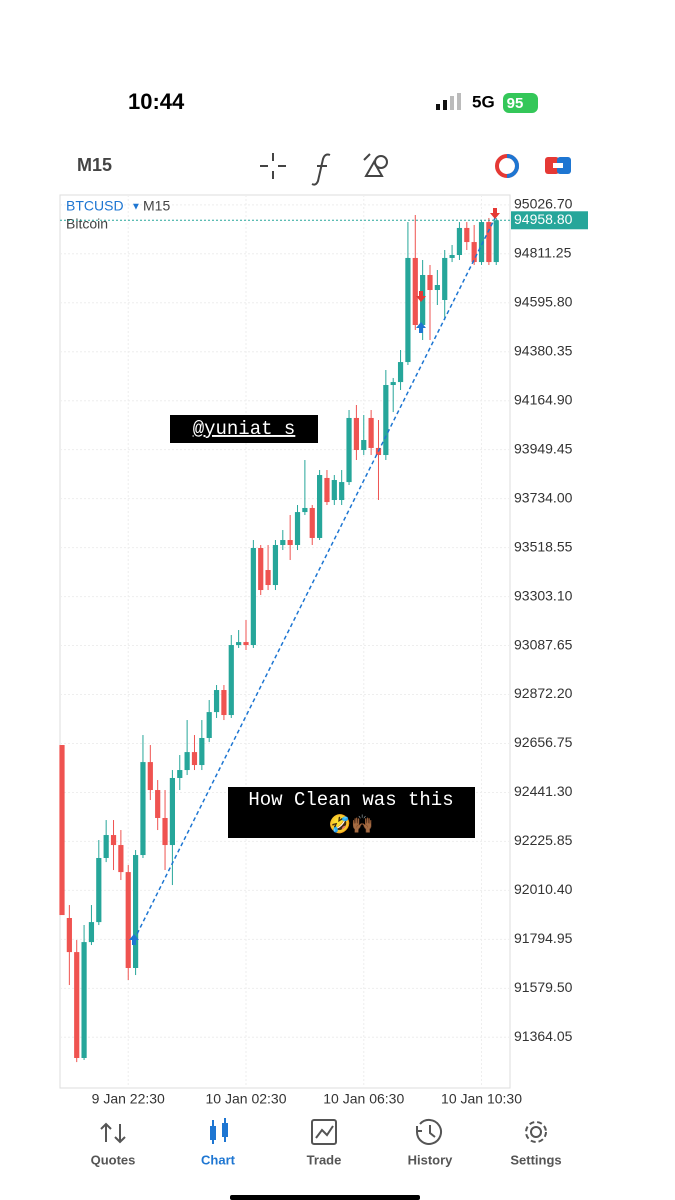 Image resolution: width=675 pixels, height=1200 pixels. What do you see at coordinates (543, 350) in the screenshot?
I see `y-tick-label: 94380.35` at bounding box center [543, 350].